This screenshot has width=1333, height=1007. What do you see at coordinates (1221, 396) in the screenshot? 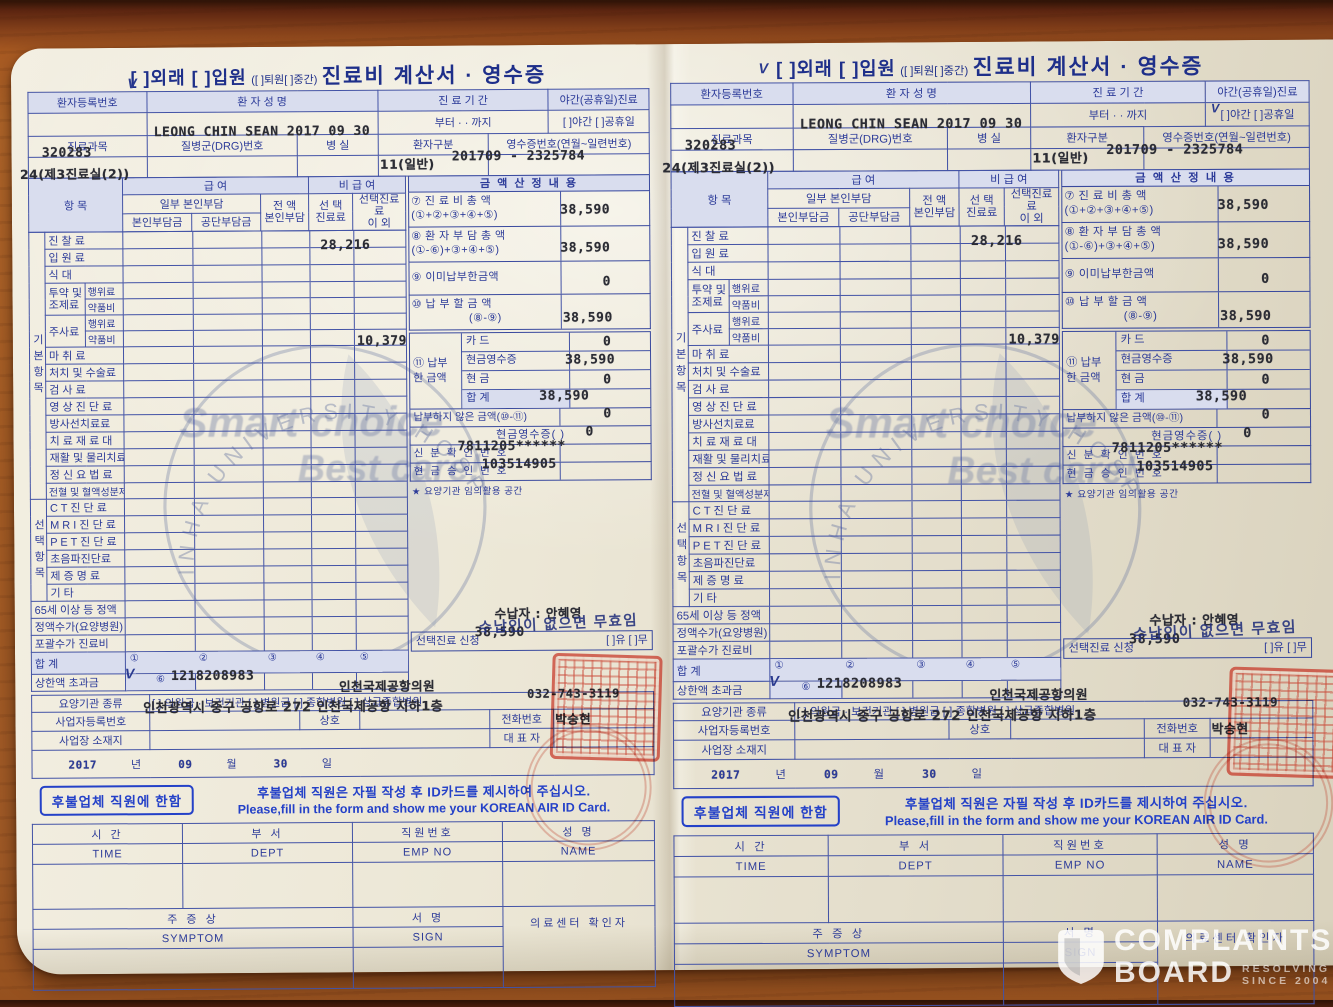
I see `dm-paid-total: 38,590` at bounding box center [1221, 396].